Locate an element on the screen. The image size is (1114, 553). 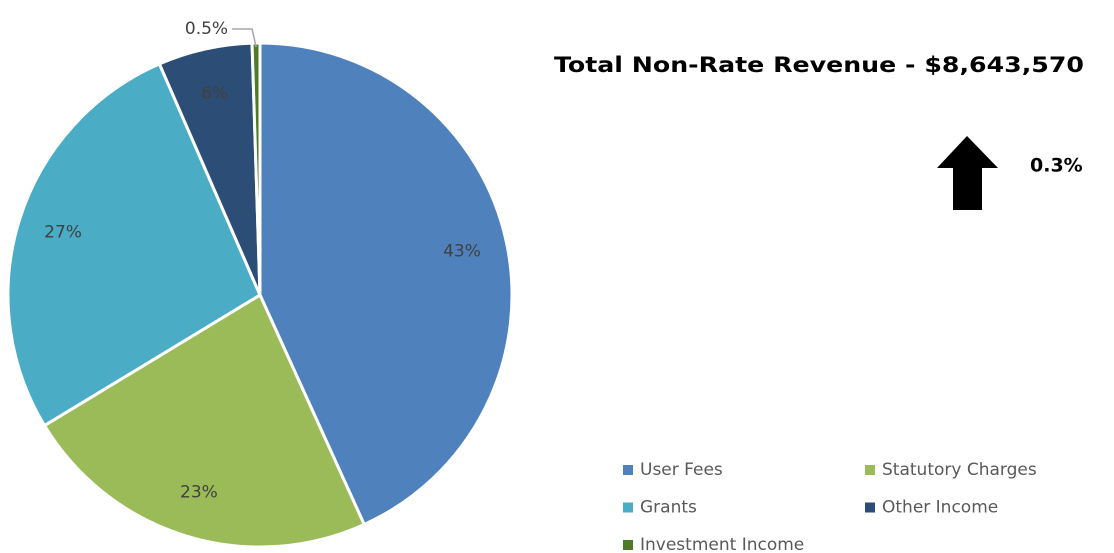
data-label: 43% is located at coordinates (462, 251).